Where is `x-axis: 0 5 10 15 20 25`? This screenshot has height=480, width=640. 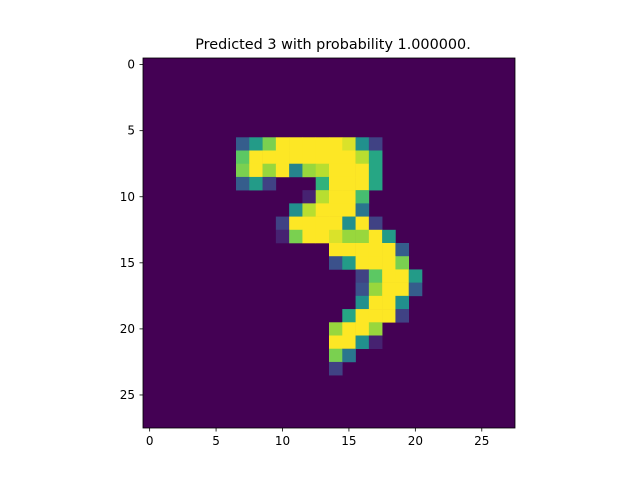 x-axis: 0 5 10 15 20 25 is located at coordinates (317, 438).